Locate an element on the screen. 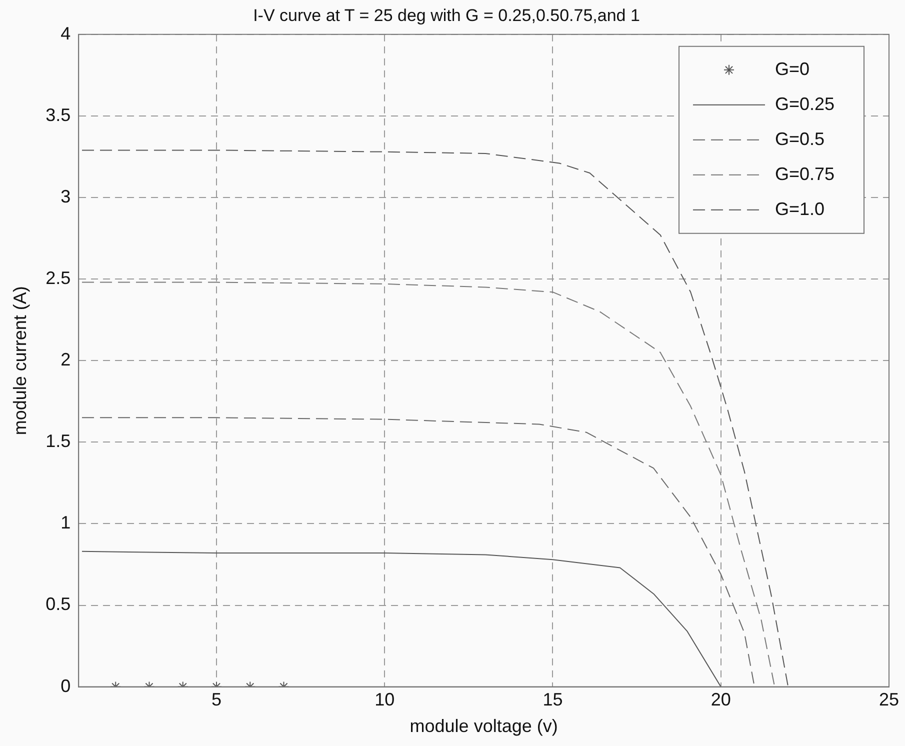  y-axis-title: module current (A) is located at coordinates (20, 361).